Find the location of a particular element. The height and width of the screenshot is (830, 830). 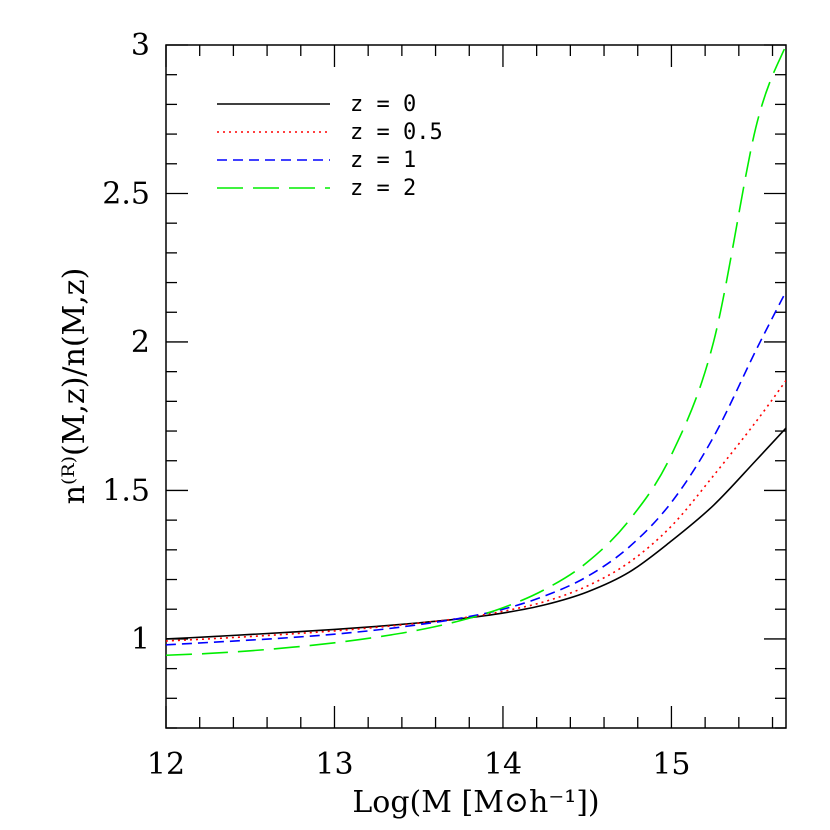

x-axis-label: Log(M [M⊙h⁻¹]) is located at coordinates (475, 802).